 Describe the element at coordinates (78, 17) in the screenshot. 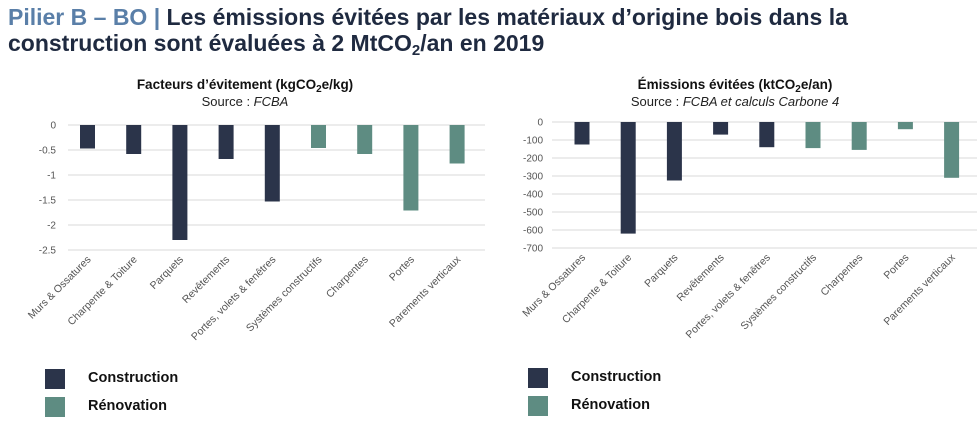

I see `title-prefix: Pilier B – BO` at that location.